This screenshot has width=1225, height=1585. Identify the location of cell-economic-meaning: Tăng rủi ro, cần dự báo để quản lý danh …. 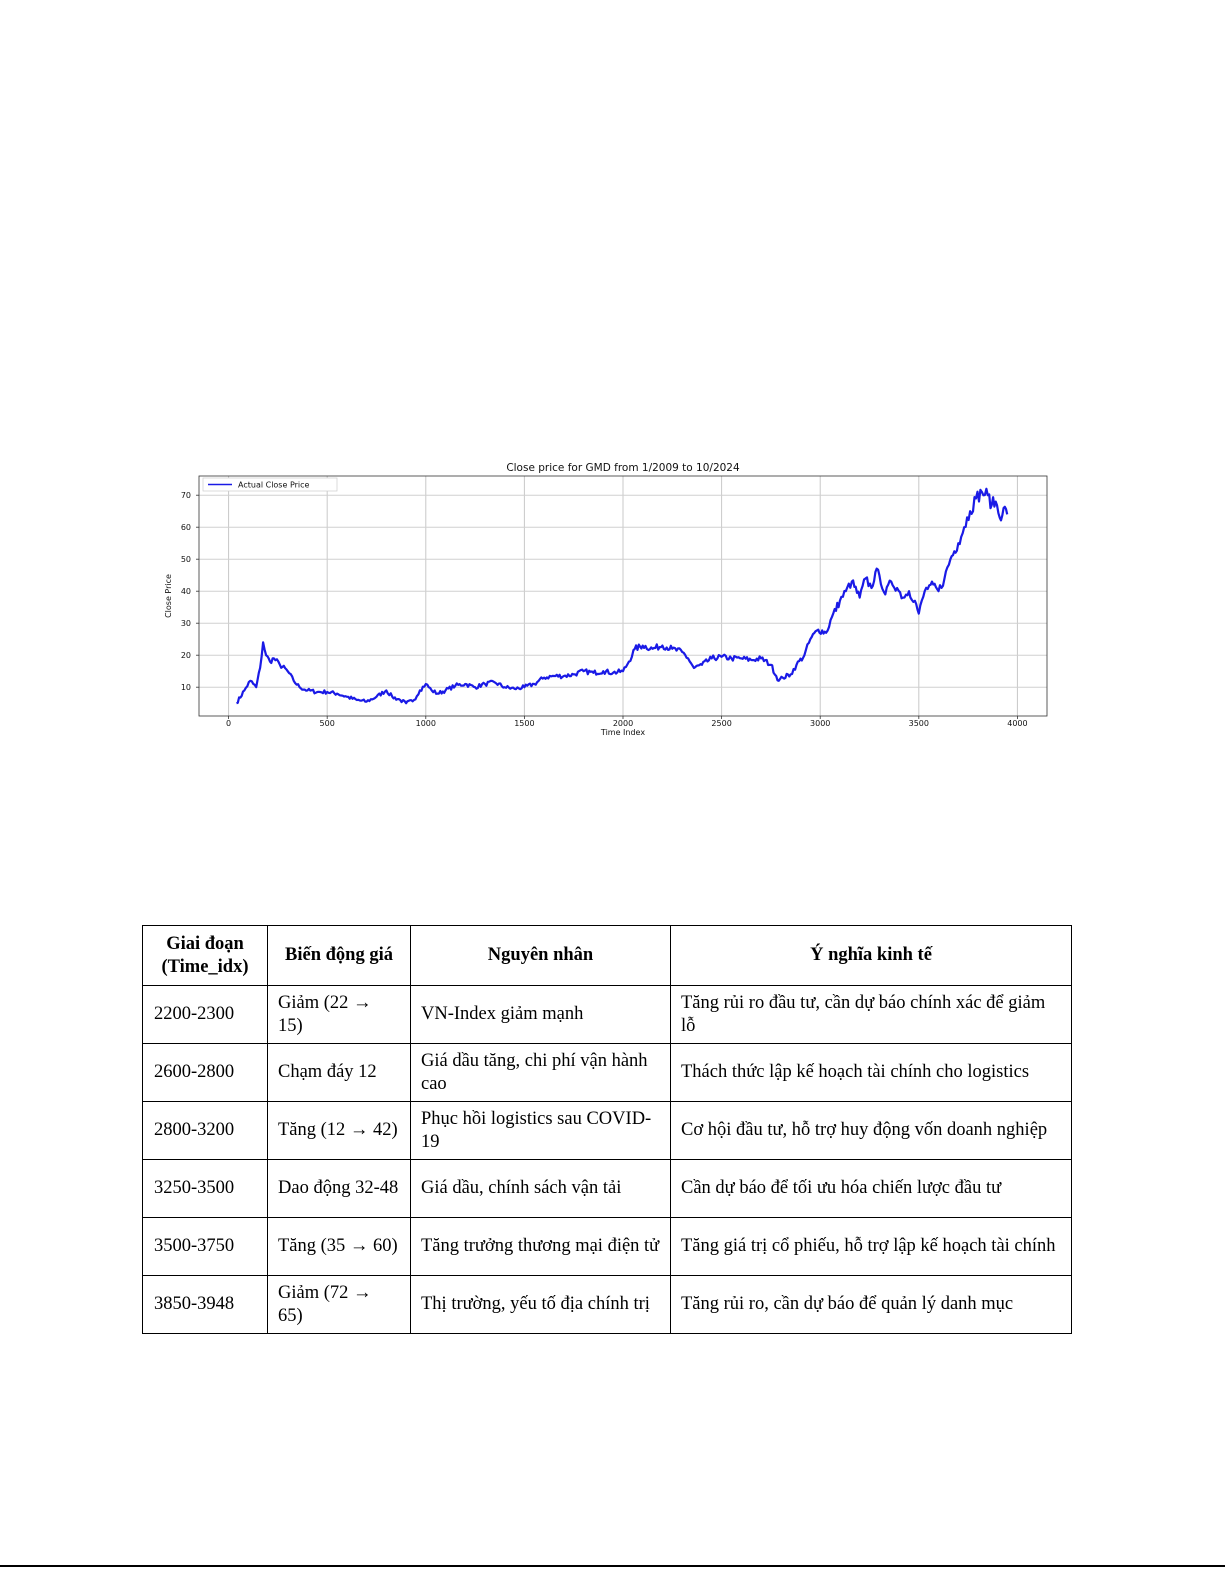
(871, 1304).